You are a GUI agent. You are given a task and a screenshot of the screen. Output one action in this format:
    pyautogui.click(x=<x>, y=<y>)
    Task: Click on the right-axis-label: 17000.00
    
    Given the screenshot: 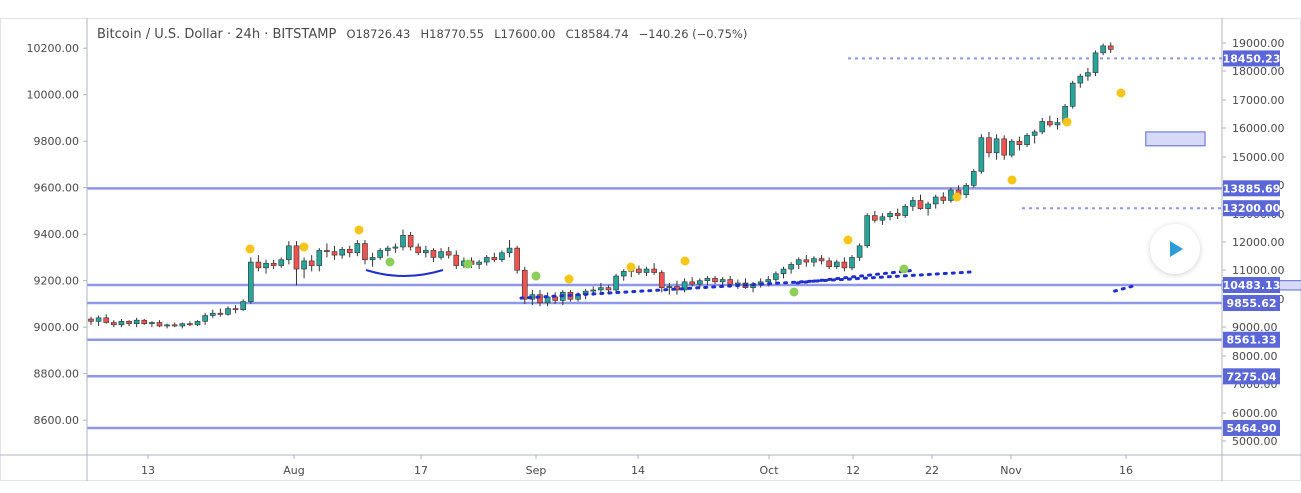 What is the action you would take?
    pyautogui.click(x=1258, y=100)
    